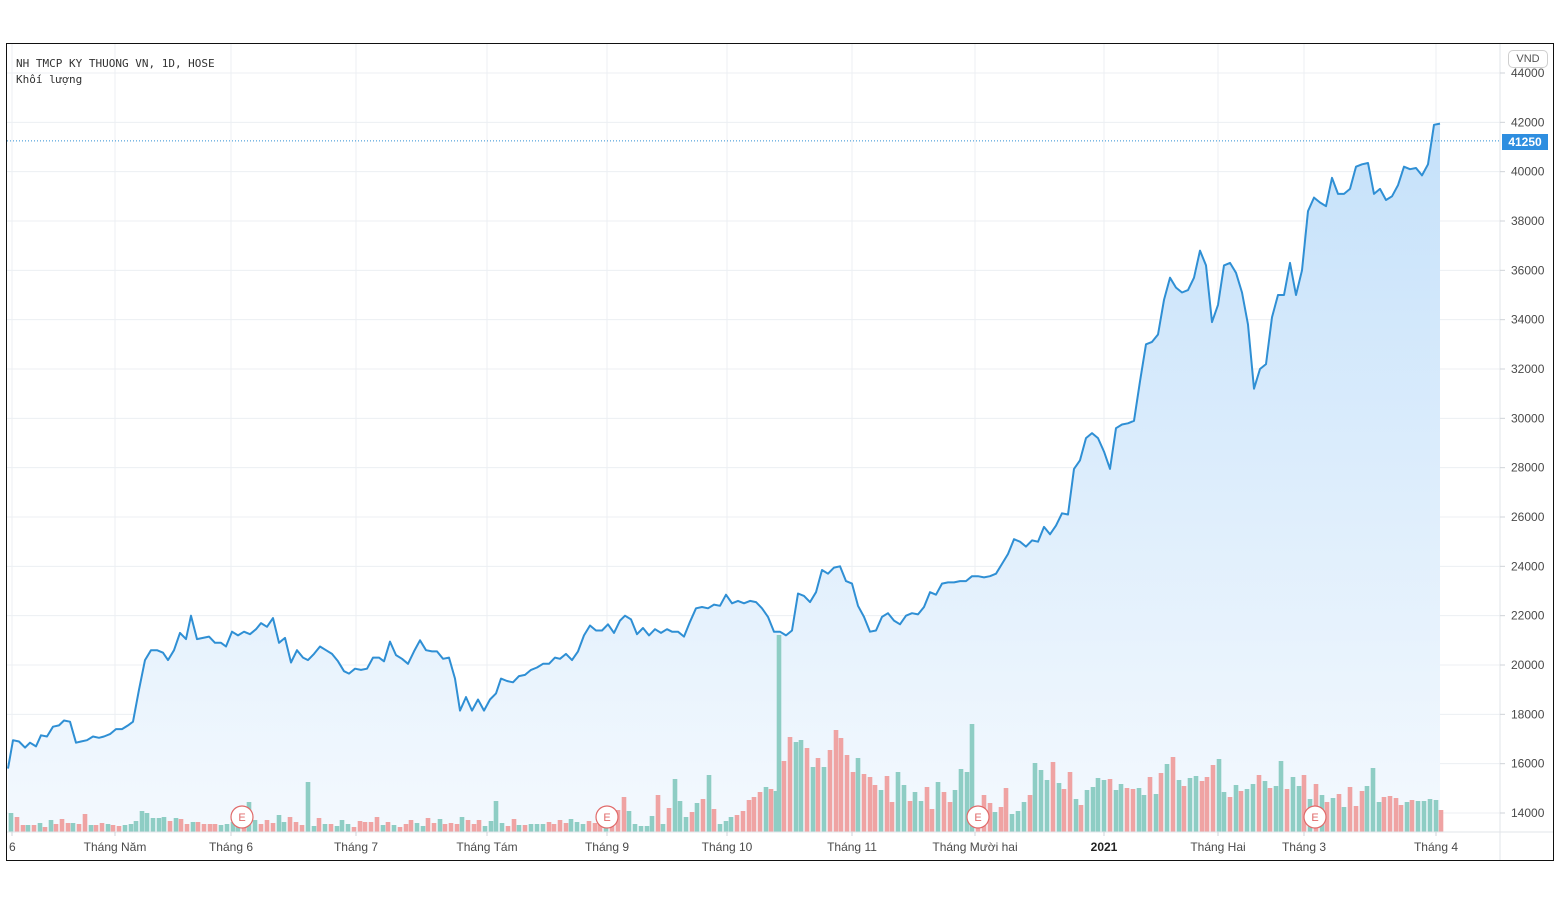 The width and height of the screenshot is (1560, 897). Describe the element at coordinates (356, 847) in the screenshot. I see `time-tick-label: Tháng 7` at that location.